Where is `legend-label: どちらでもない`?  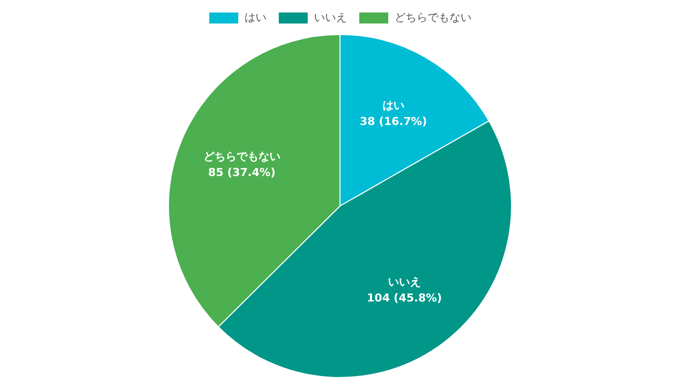 legend-label: どちらでもない is located at coordinates (433, 17).